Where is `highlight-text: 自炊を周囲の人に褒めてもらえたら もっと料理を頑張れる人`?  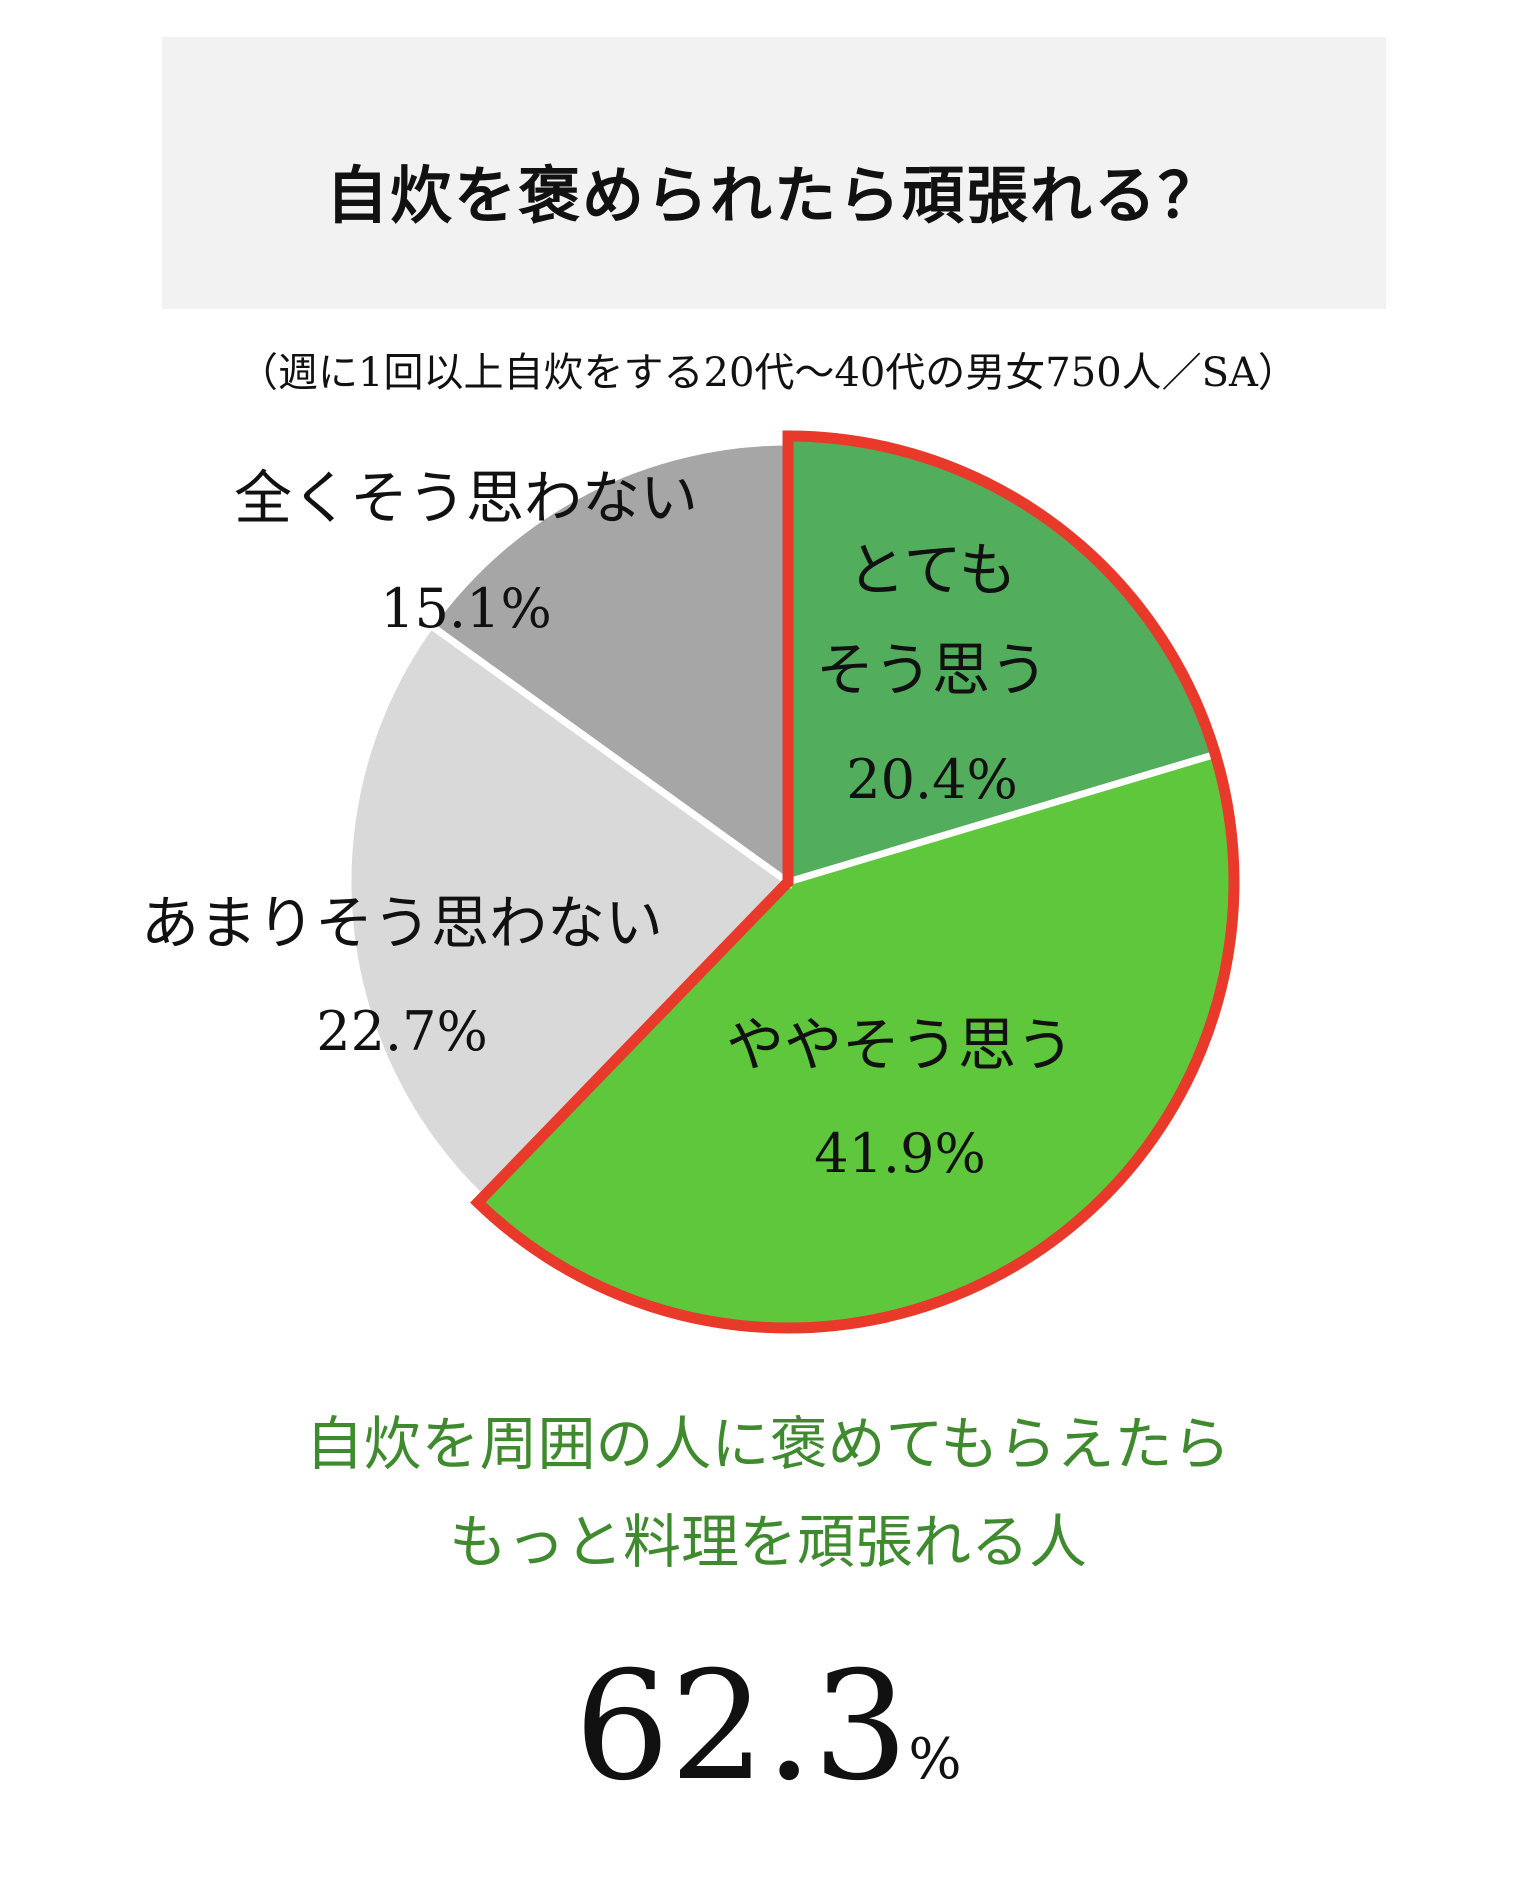 highlight-text: 自炊を周囲の人に褒めてもらえたら もっと料理を頑張れる人 is located at coordinates (768, 1493).